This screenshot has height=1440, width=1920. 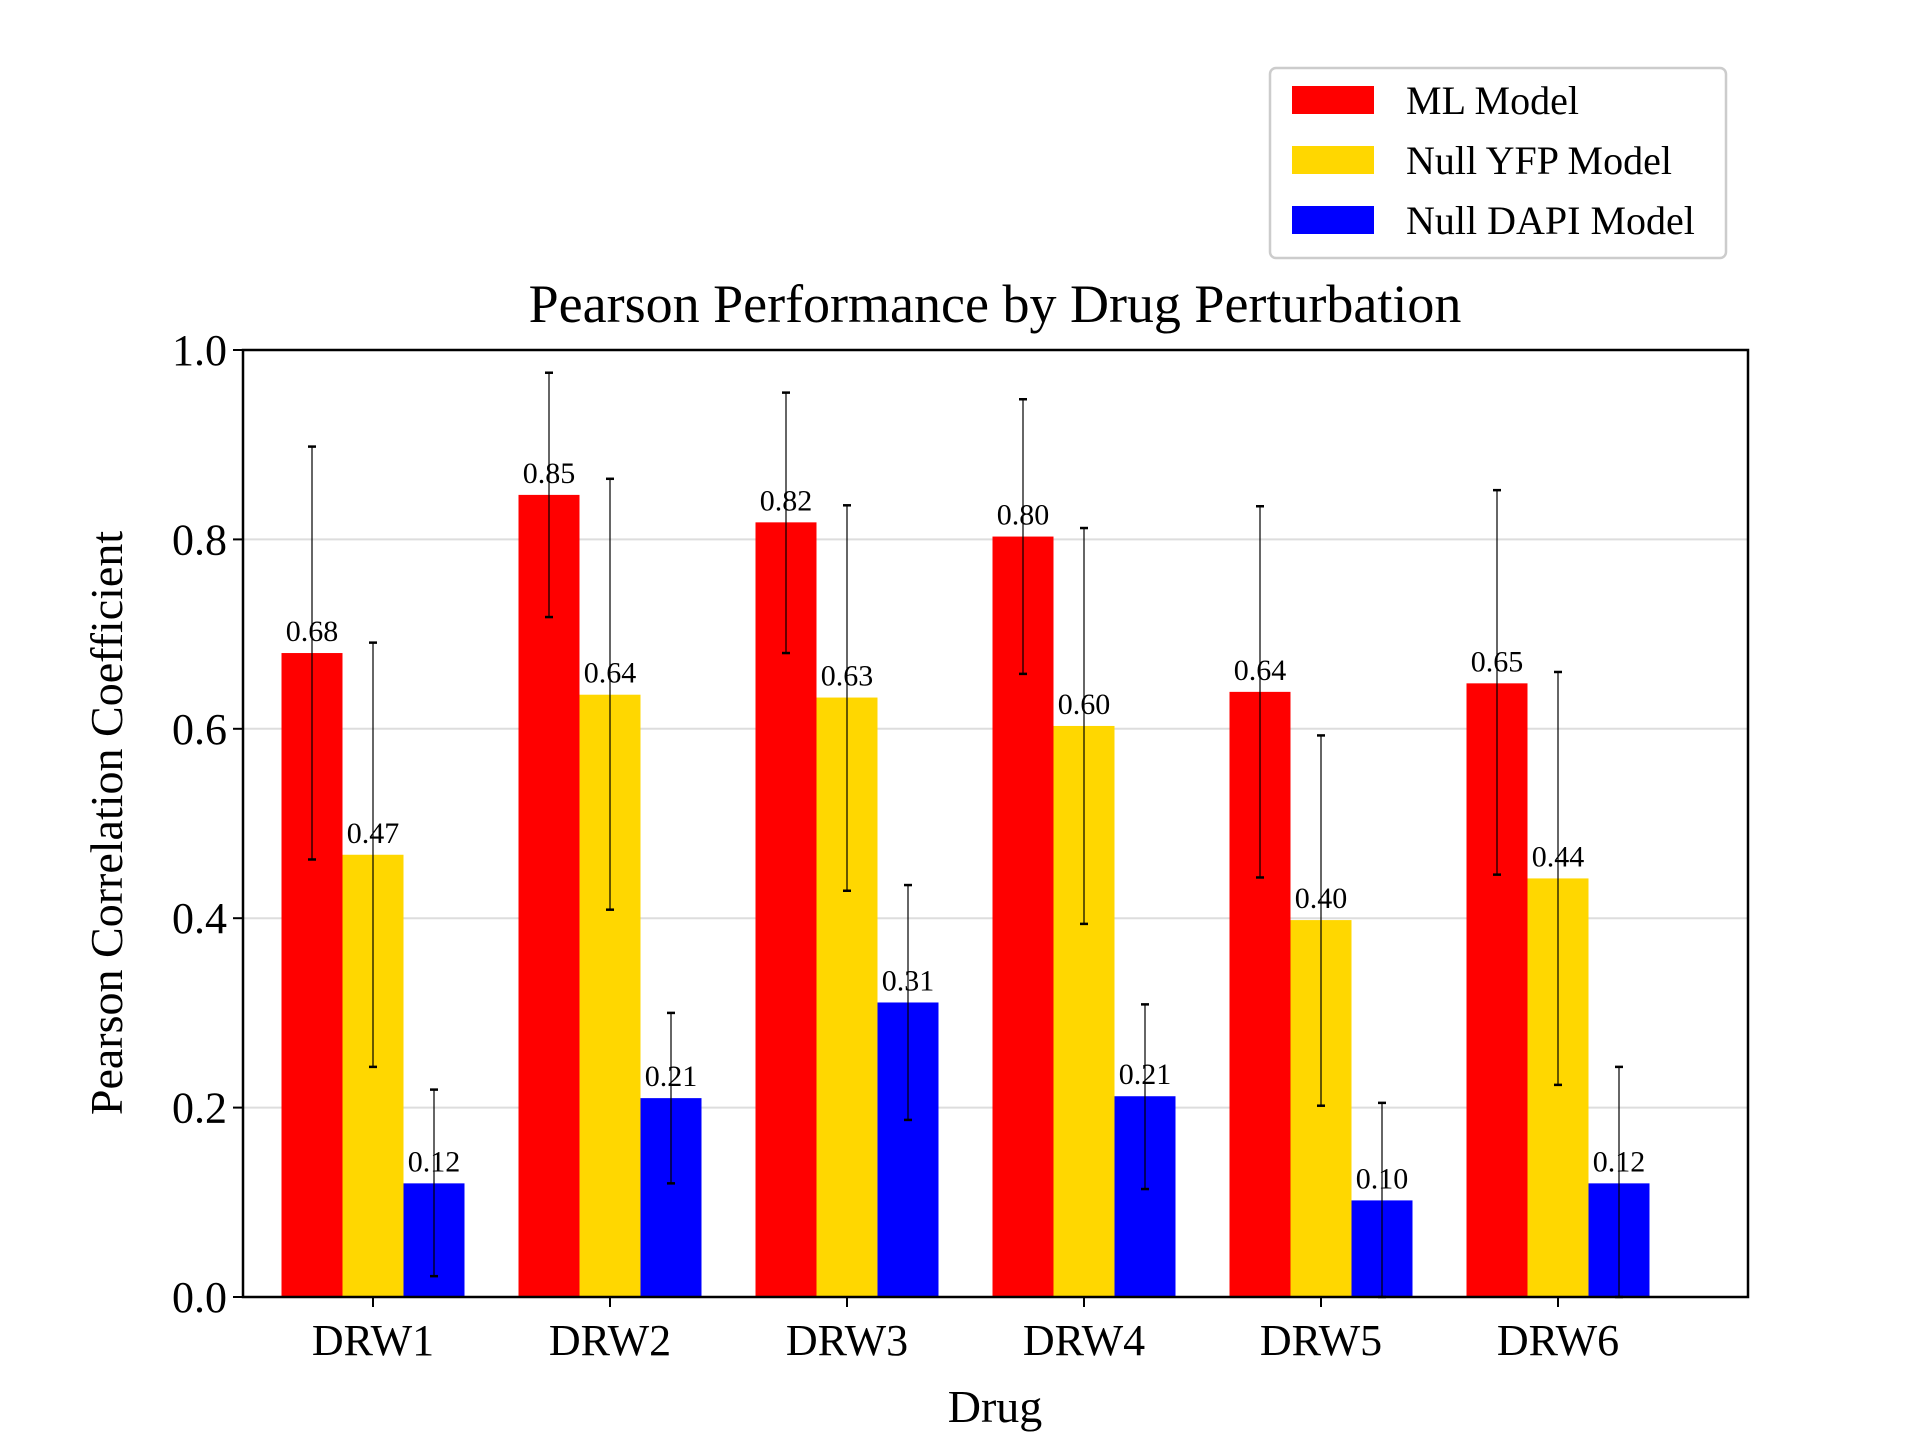 I want to click on bar, so click(x=549, y=895).